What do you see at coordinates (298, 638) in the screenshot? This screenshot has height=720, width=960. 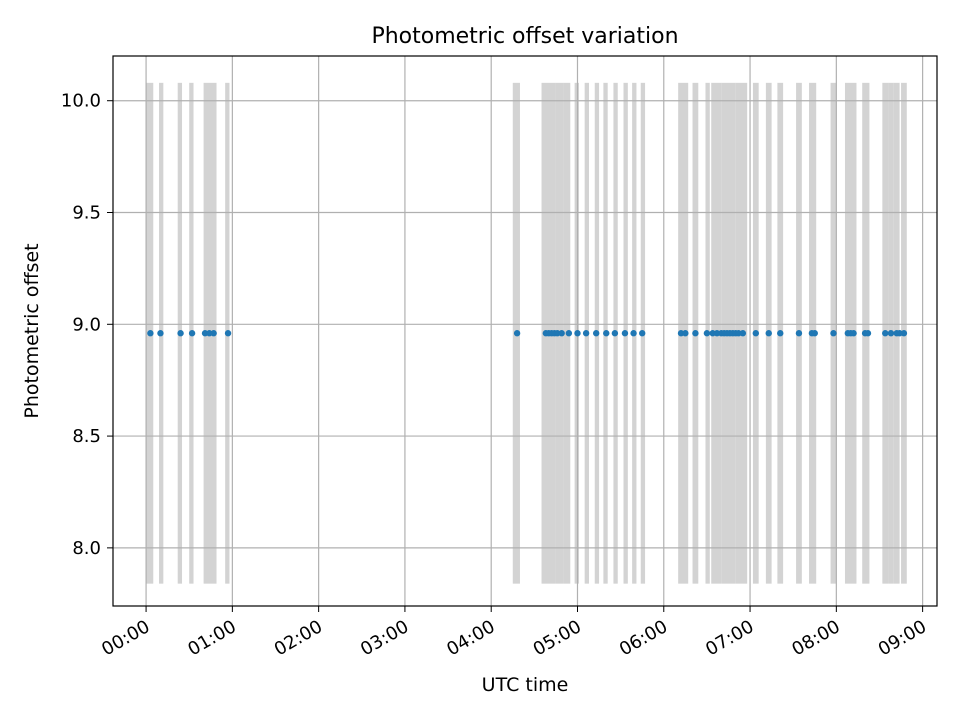 I see `x-tick-label: 02:00` at bounding box center [298, 638].